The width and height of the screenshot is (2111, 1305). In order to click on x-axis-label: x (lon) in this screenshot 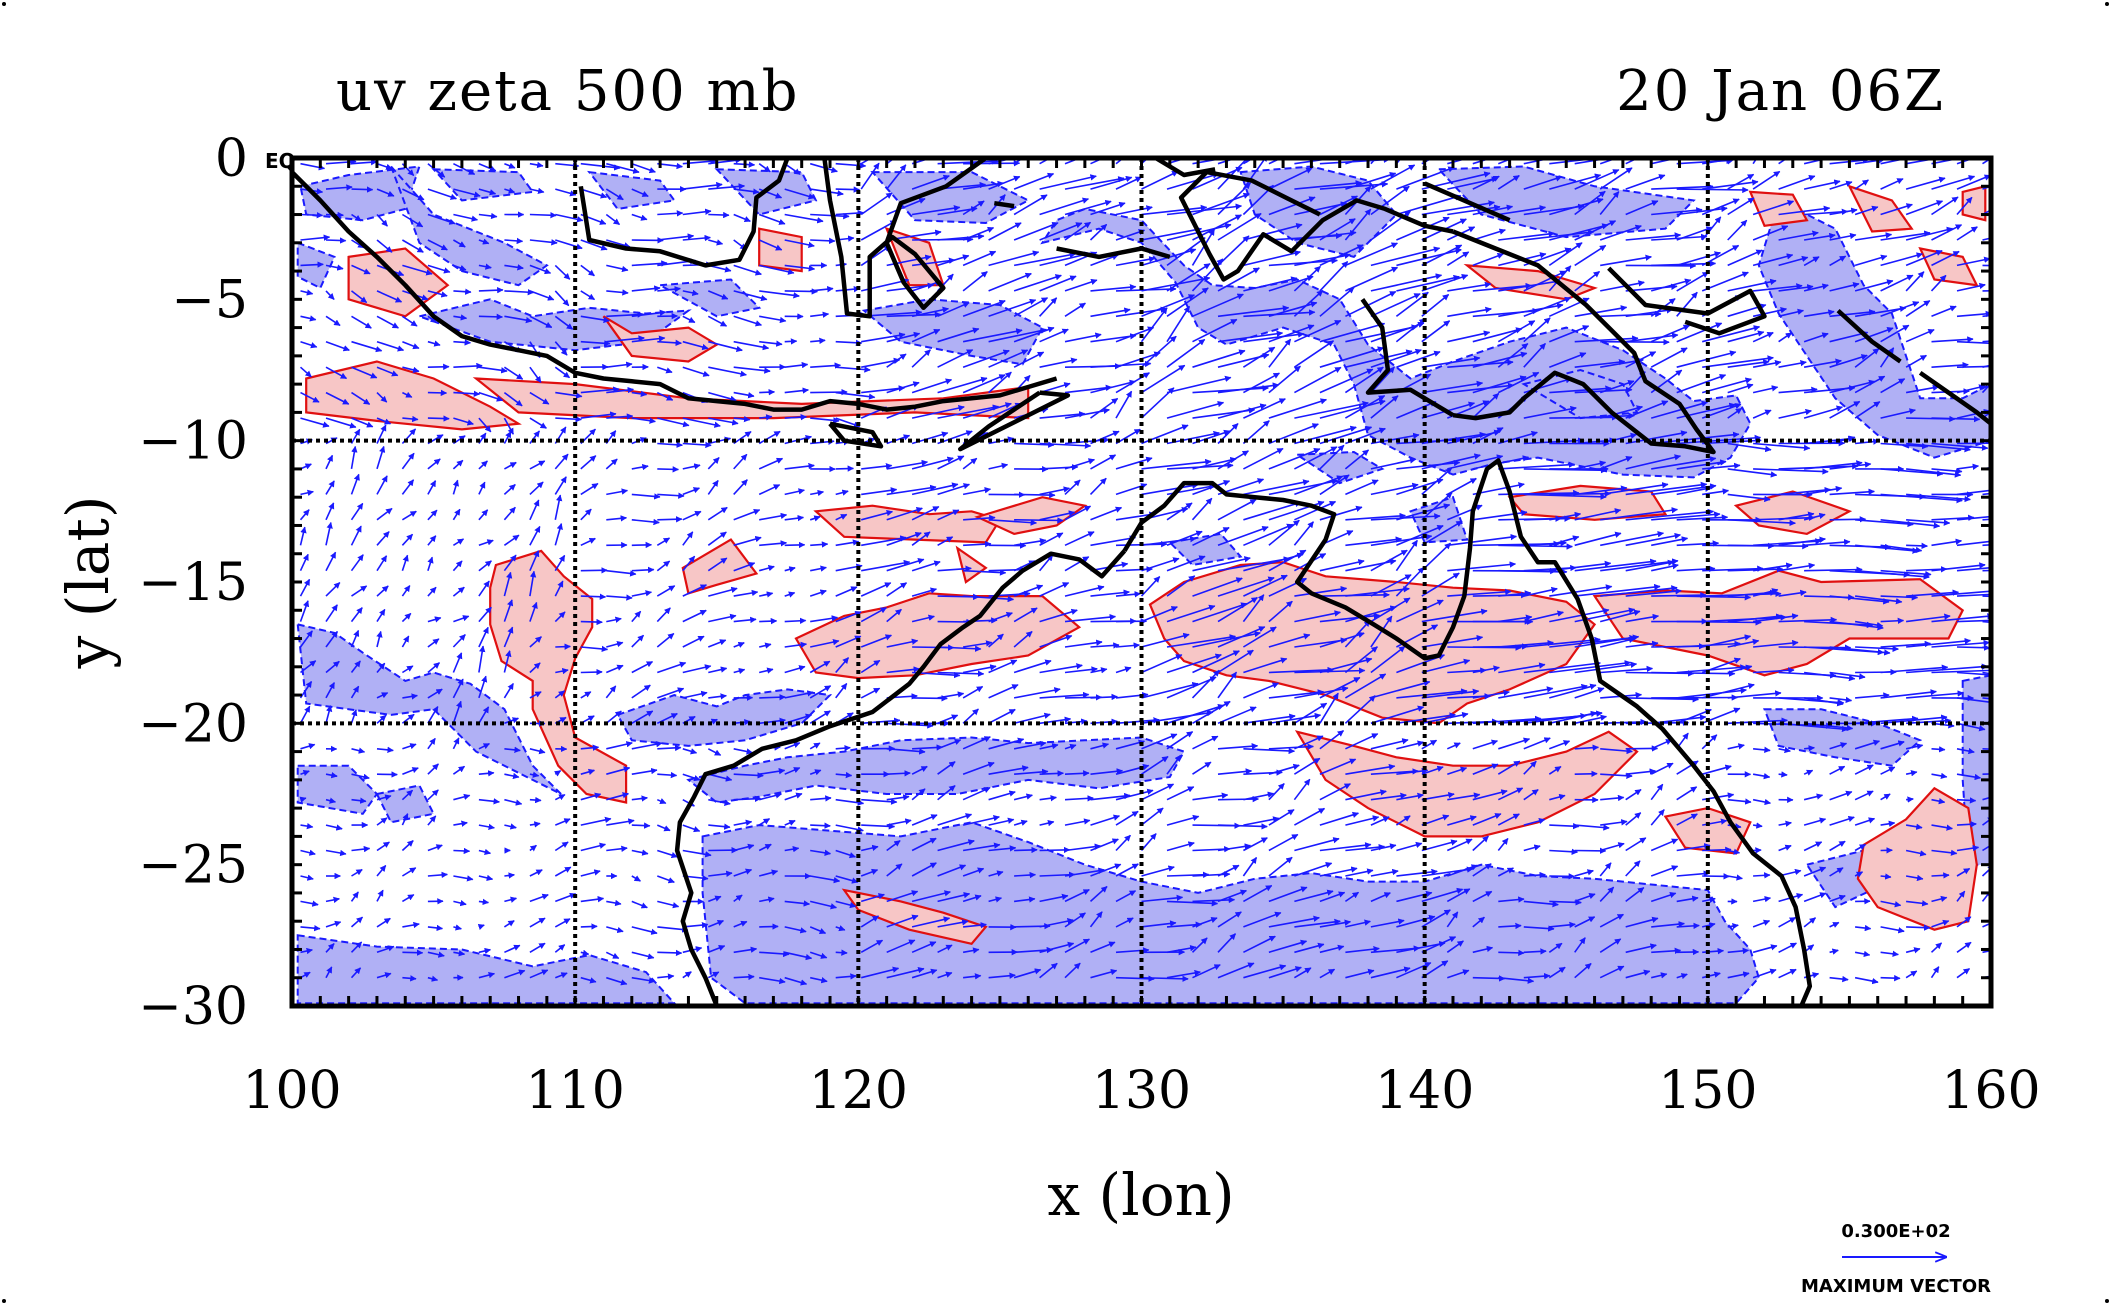, I will do `click(1140, 1195)`.